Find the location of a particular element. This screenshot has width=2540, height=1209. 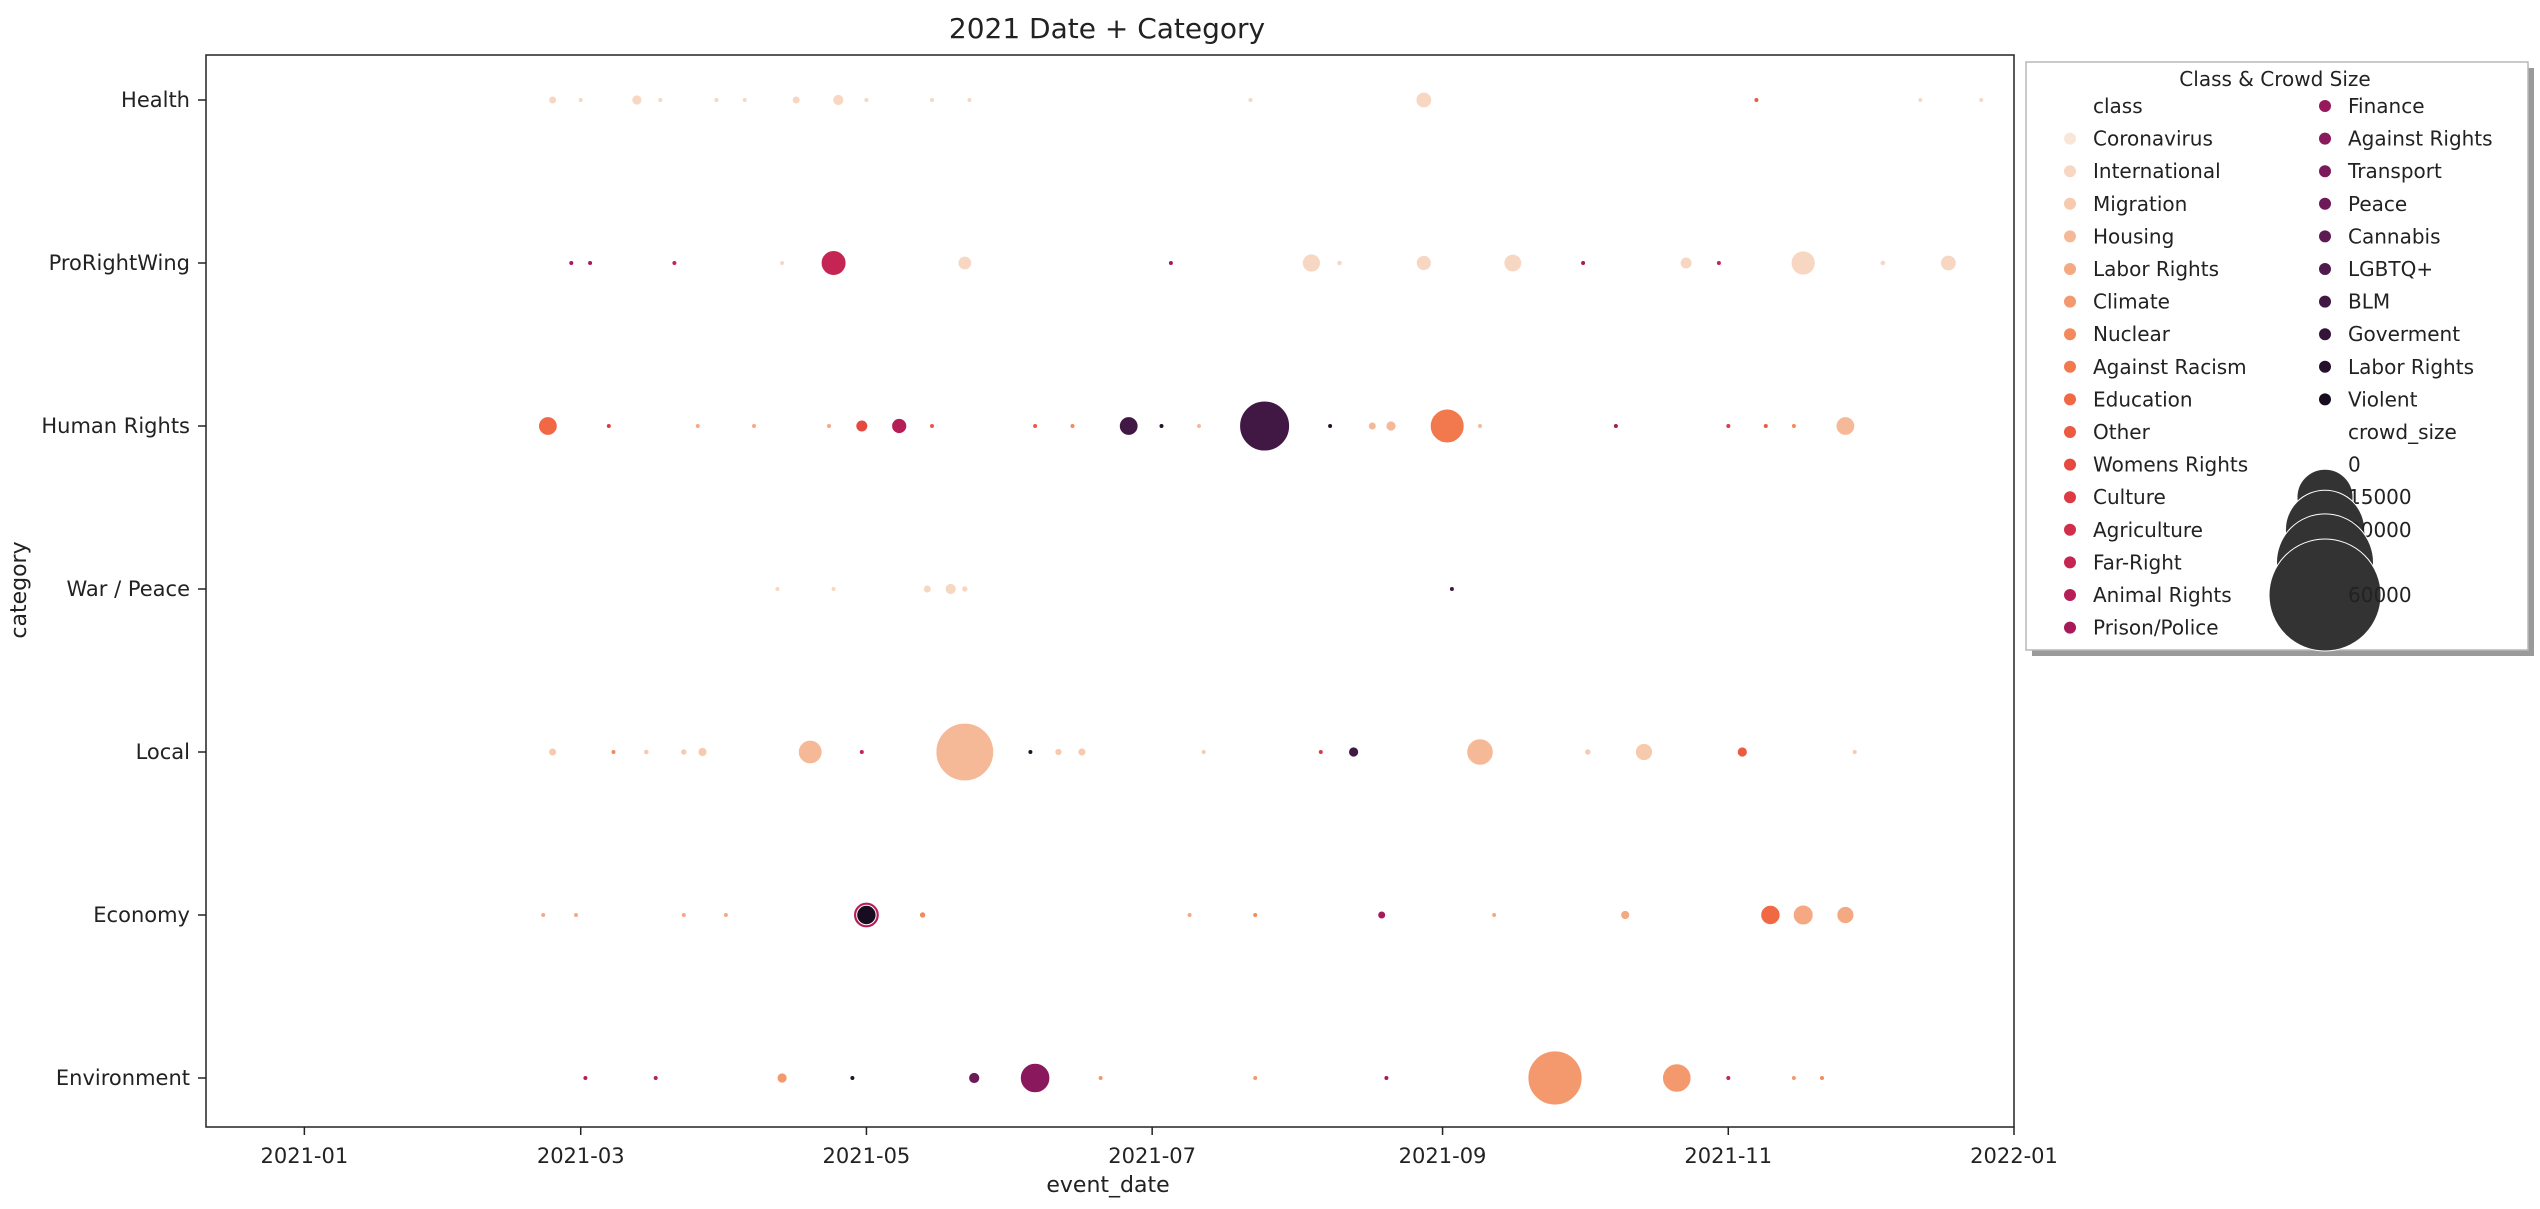

legend-entry-label: Far-Right is located at coordinates (2137, 562).